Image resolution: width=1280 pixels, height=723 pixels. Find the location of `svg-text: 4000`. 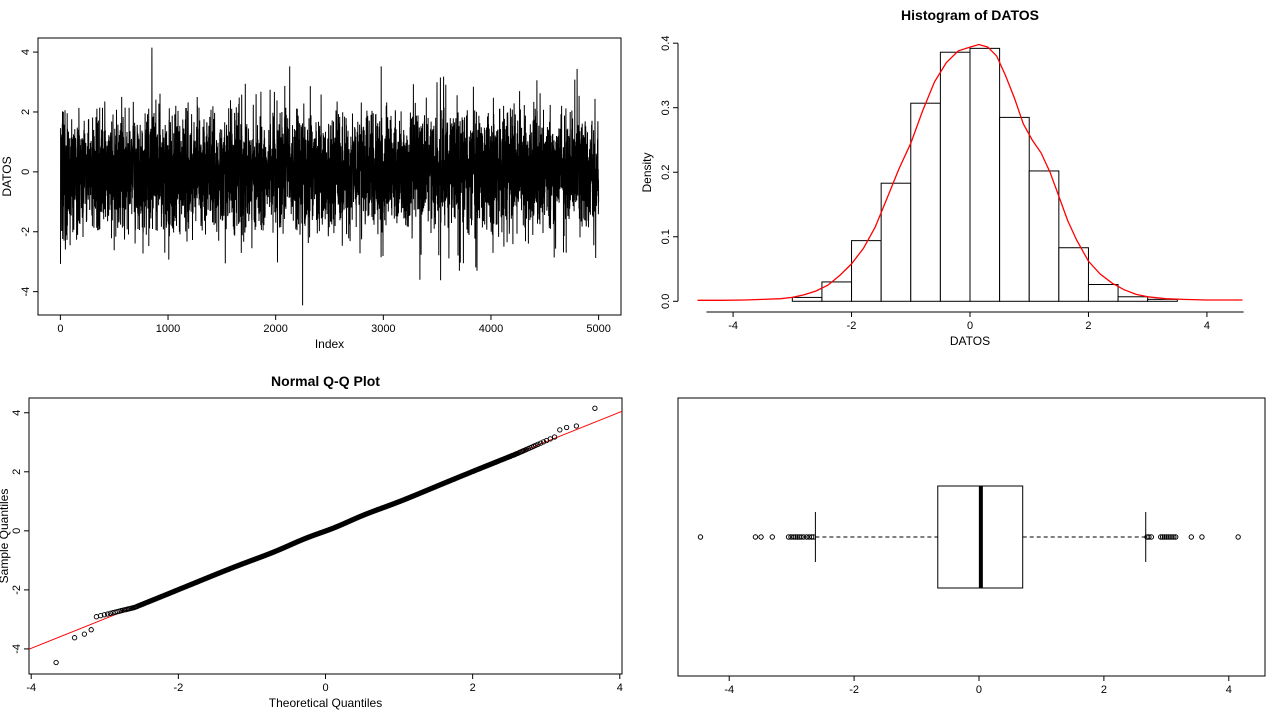

svg-text: 4000 is located at coordinates (491, 329).